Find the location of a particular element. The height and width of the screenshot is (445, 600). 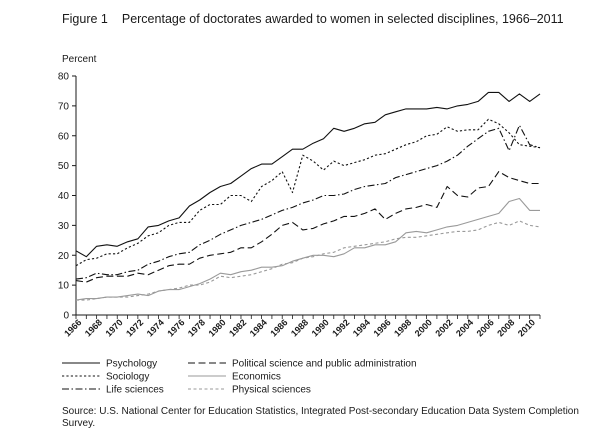

y-tick-label: 40 is located at coordinates (64, 196).